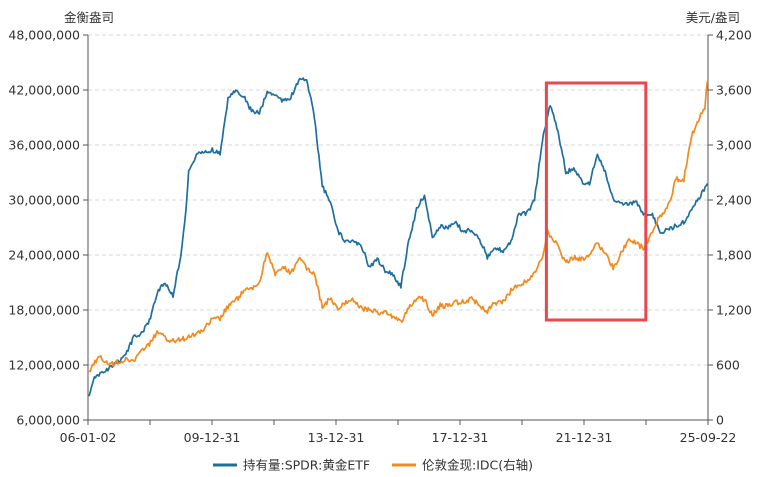  I want to click on right-tick-label: 600, so click(728, 365).